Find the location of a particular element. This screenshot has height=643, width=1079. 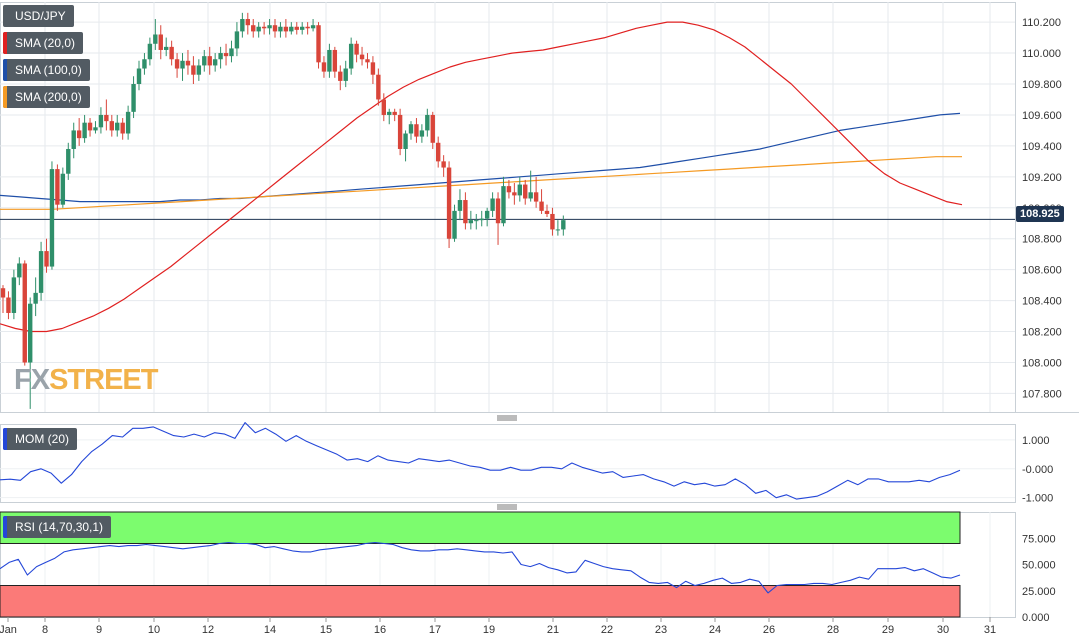

mom-tick-label: -0.000 is located at coordinates (1037, 470).